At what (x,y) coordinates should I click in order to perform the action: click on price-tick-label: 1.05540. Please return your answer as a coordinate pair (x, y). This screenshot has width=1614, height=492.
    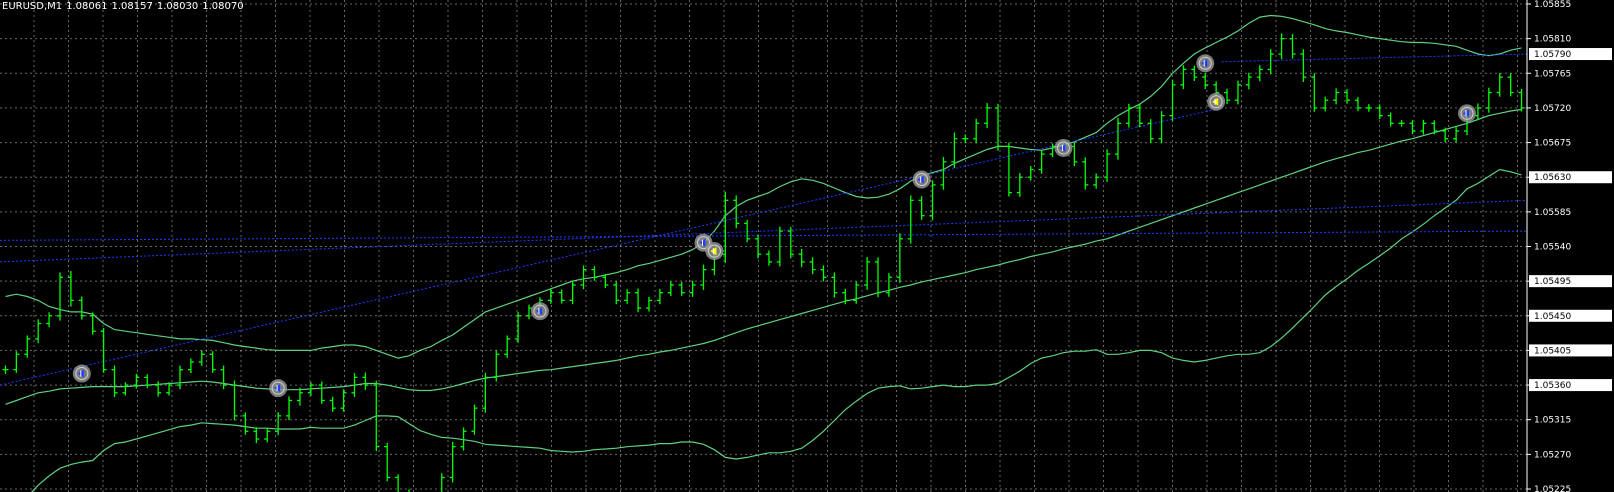
    Looking at the image, I should click on (1552, 248).